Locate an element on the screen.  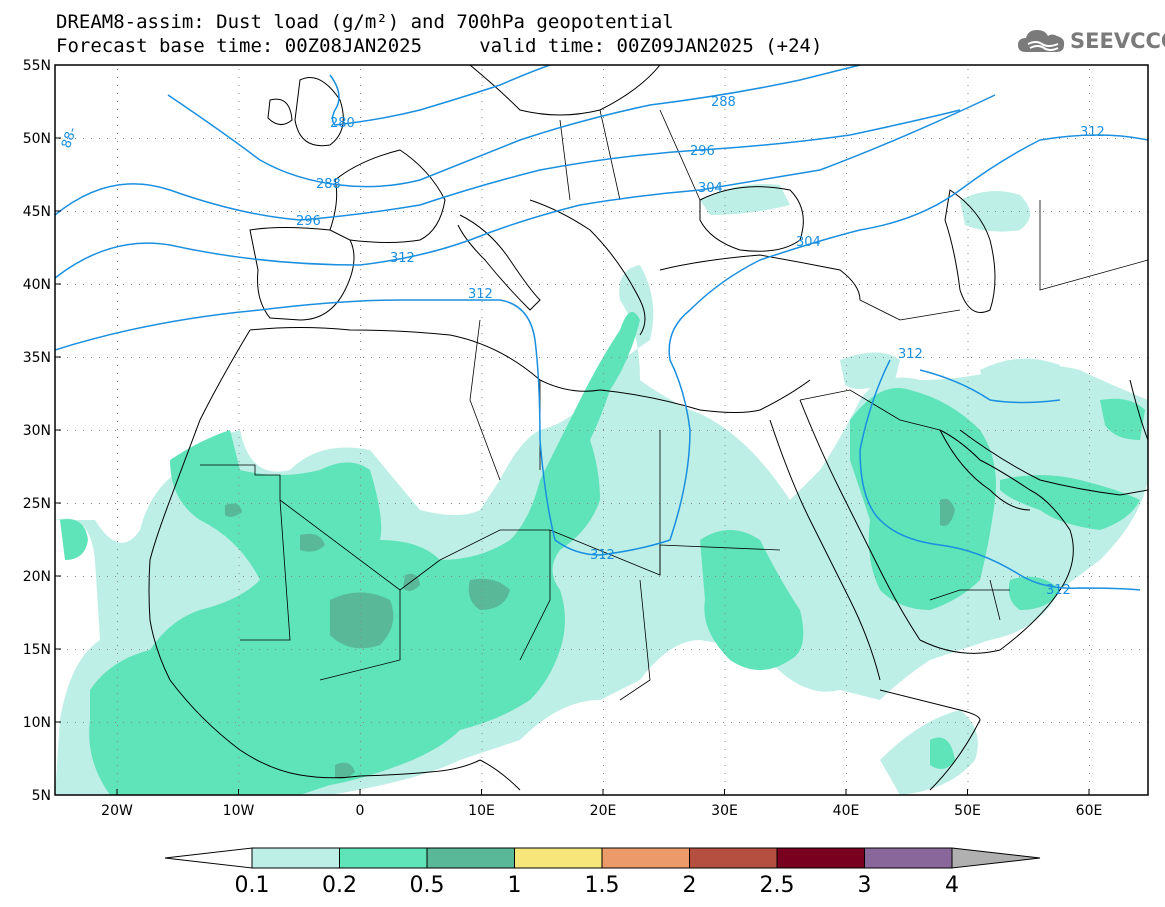
lat-tick-label: 5N is located at coordinates (41, 796).